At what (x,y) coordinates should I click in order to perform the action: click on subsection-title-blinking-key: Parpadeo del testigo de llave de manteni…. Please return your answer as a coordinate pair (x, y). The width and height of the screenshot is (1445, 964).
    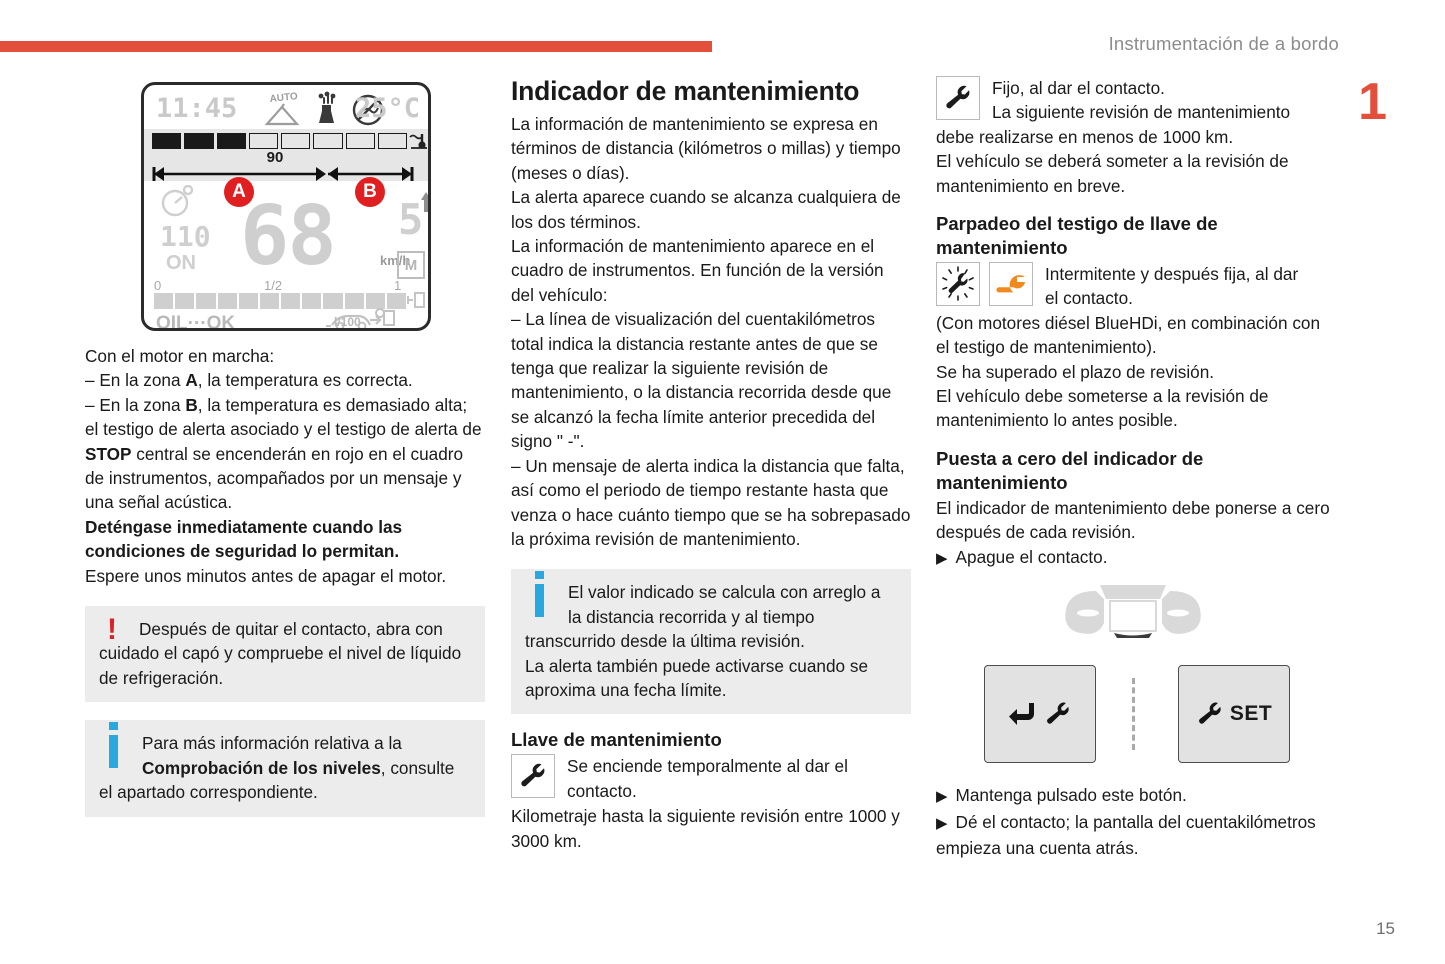
    Looking at the image, I should click on (1077, 236).